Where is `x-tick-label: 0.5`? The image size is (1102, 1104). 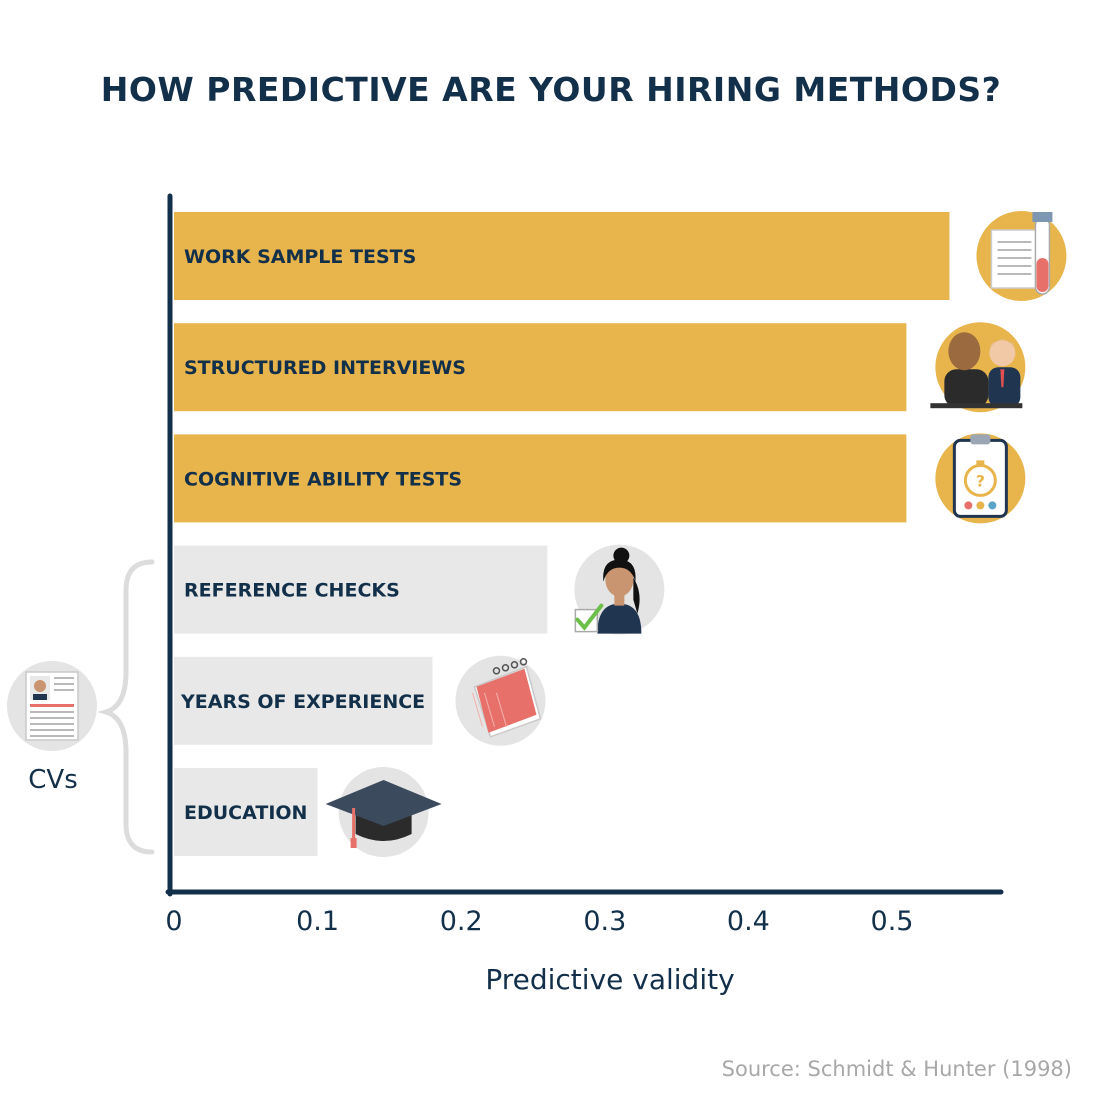
x-tick-label: 0.5 is located at coordinates (892, 921).